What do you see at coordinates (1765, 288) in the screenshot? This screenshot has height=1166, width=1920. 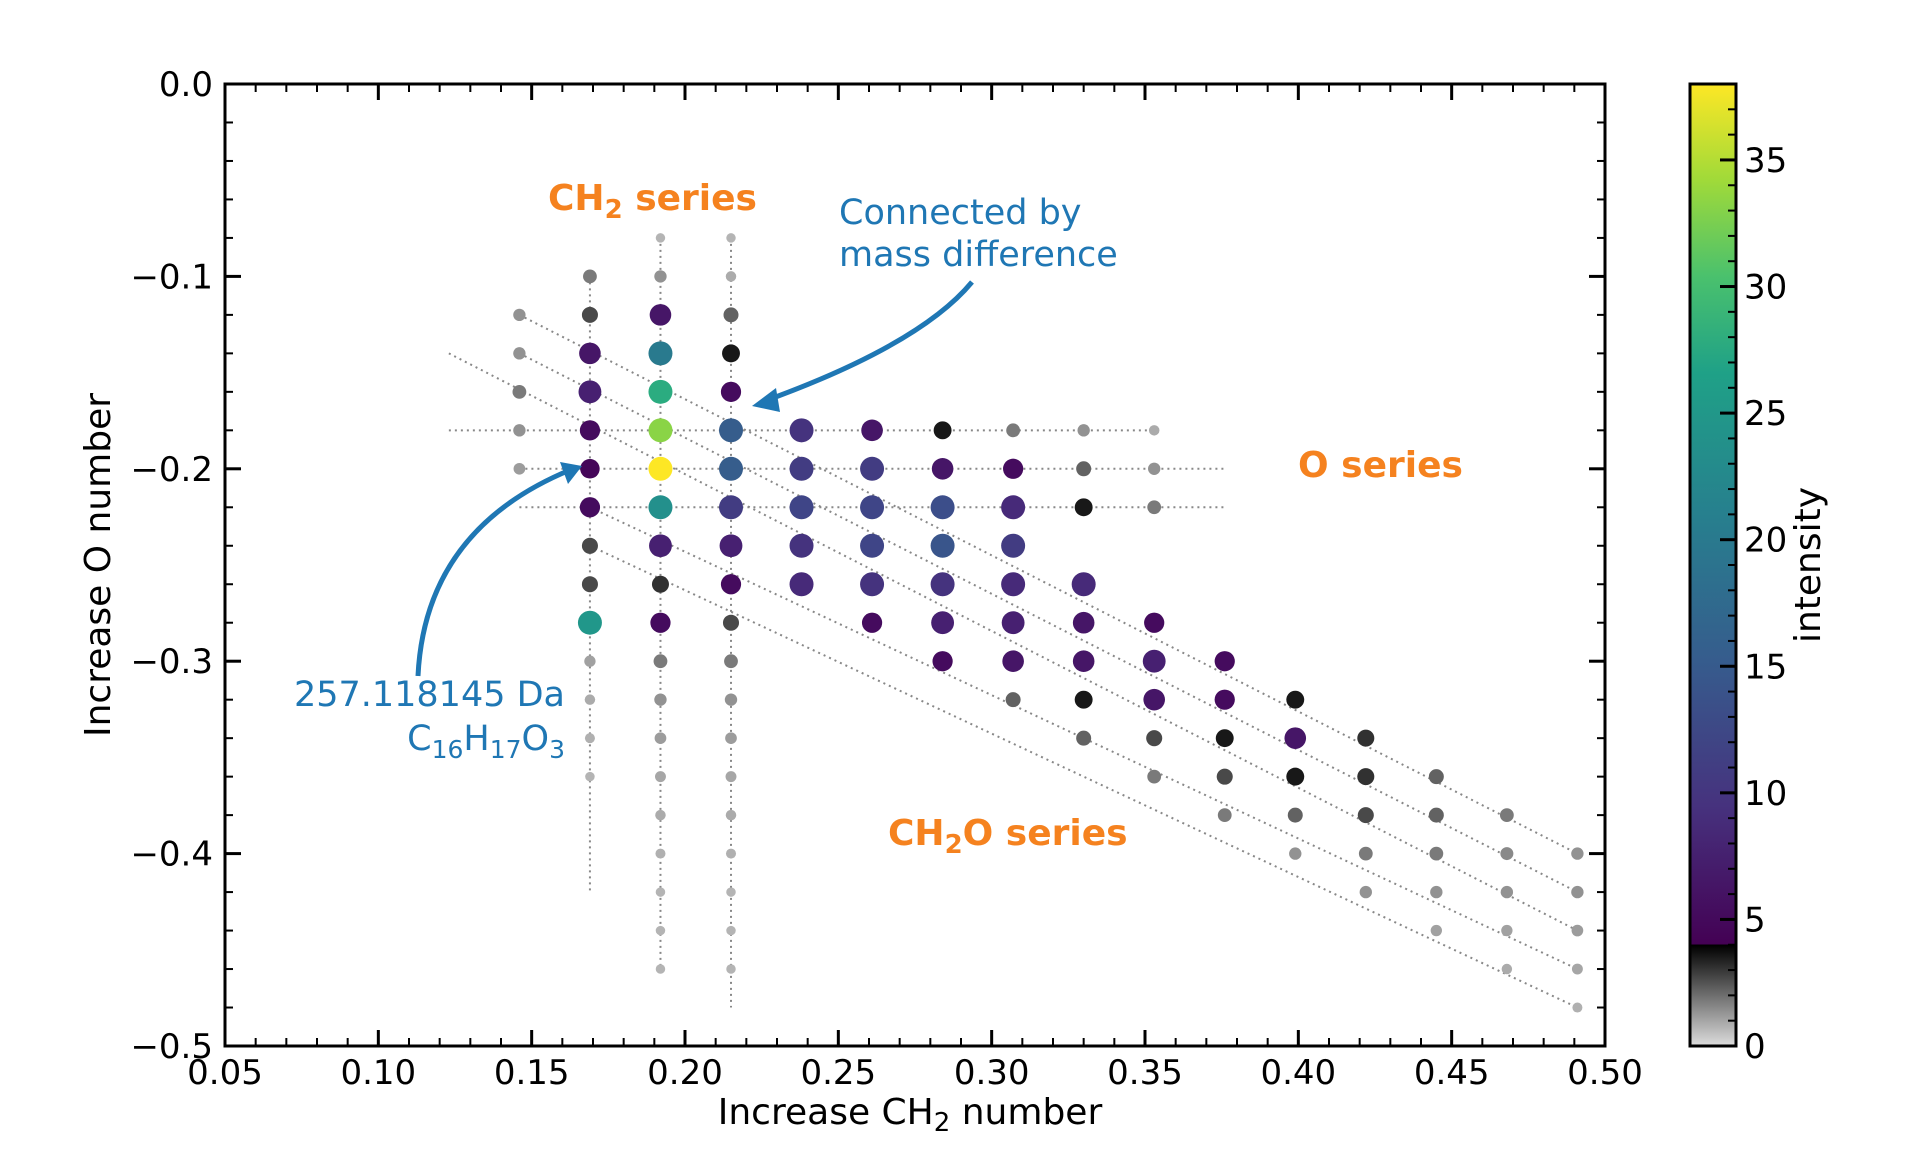 I see `colorbar-tick-label: 30` at bounding box center [1765, 288].